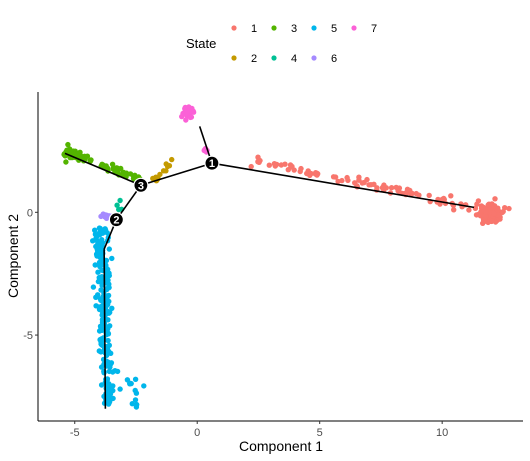  I want to click on legend-label-1: 1, so click(254, 29).